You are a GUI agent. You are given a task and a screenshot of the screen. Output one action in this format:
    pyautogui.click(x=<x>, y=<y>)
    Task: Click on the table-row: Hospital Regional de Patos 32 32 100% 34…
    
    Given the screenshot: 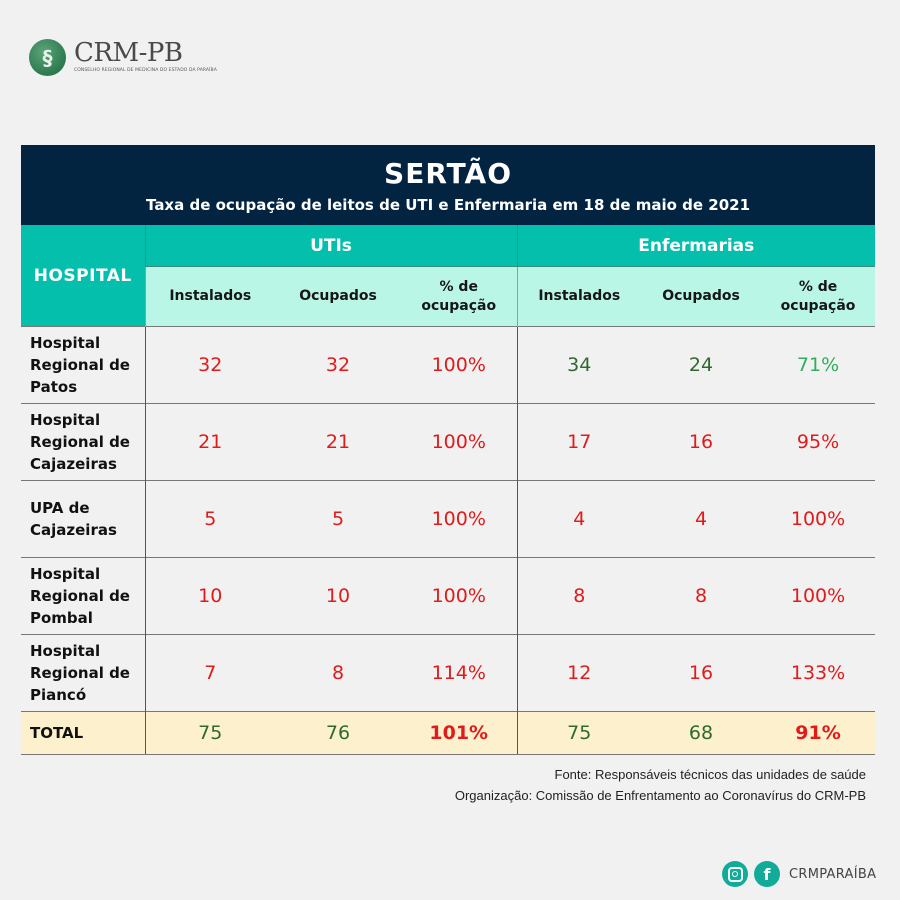 What is the action you would take?
    pyautogui.click(x=448, y=365)
    